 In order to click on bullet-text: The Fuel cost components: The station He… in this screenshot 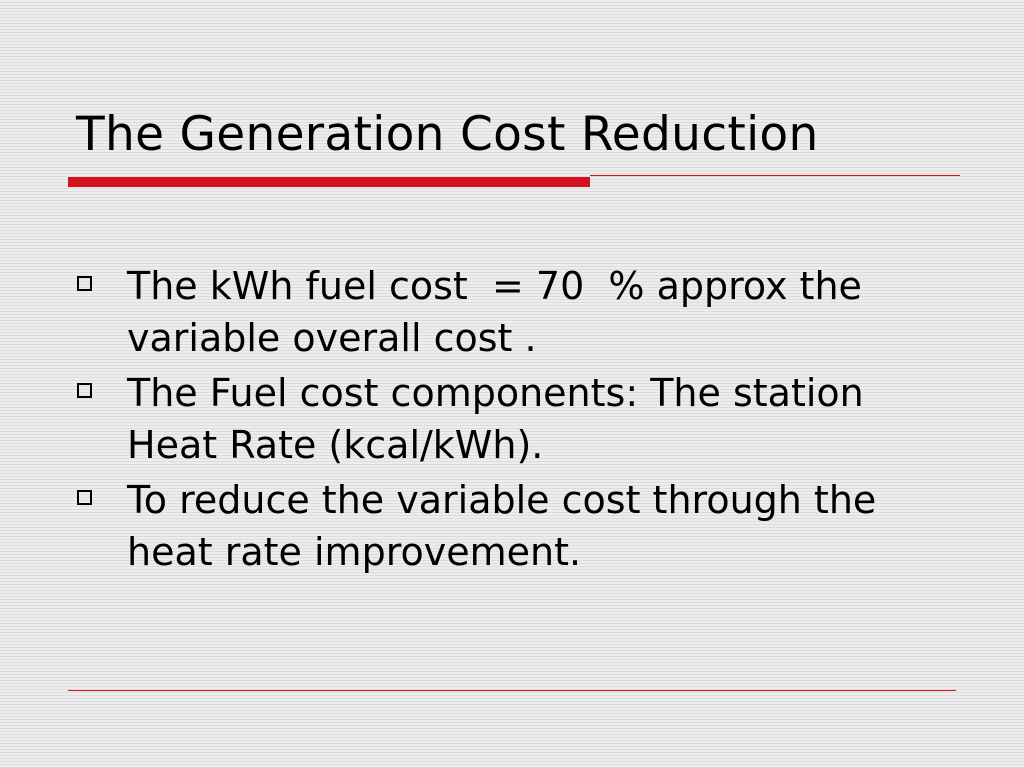, I will do `click(501, 419)`.